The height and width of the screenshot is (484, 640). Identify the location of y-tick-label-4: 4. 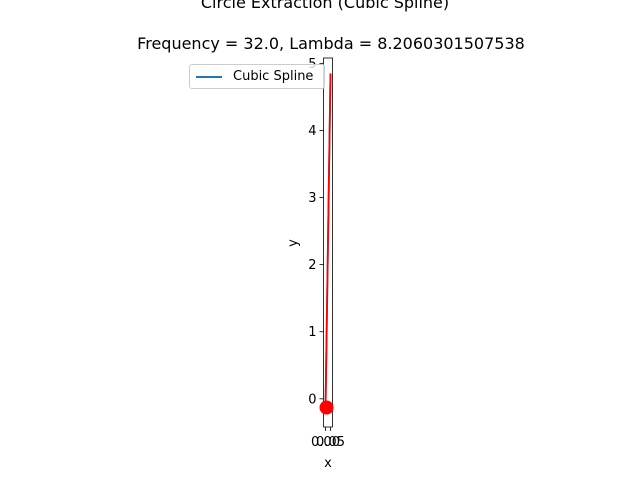
(312, 131).